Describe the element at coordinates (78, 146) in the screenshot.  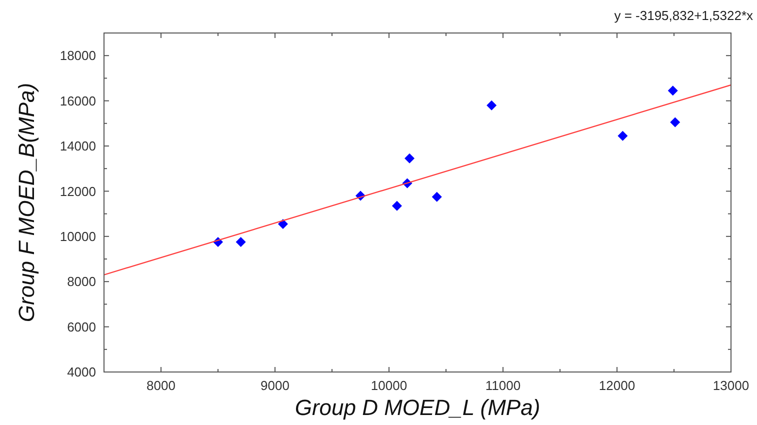
I see `y-tick-label: 14000` at that location.